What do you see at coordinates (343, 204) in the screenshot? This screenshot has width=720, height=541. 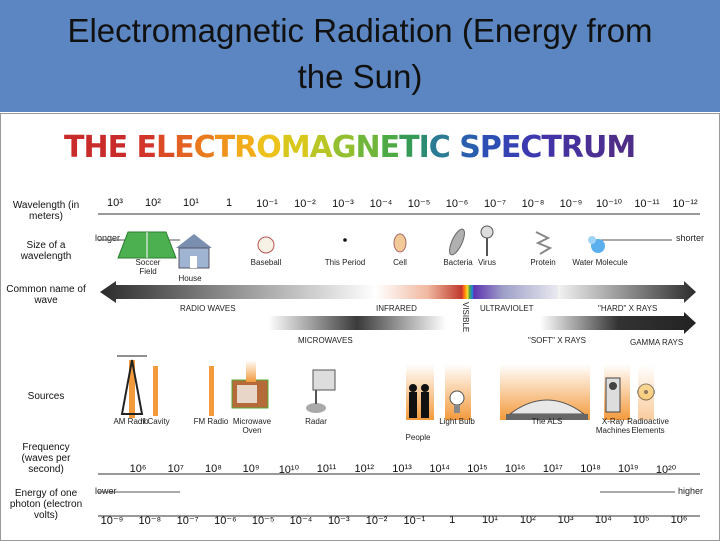 I see `wavelength-tick: 10⁻³` at bounding box center [343, 204].